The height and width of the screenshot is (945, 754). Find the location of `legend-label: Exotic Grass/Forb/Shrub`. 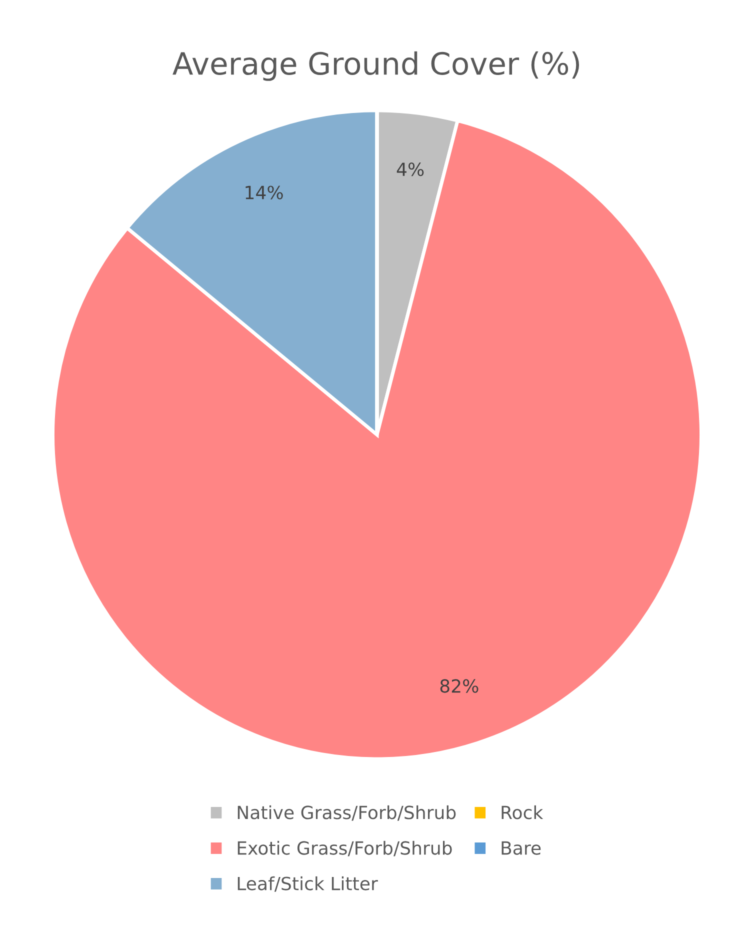

legend-label: Exotic Grass/Forb/Shrub is located at coordinates (345, 848).